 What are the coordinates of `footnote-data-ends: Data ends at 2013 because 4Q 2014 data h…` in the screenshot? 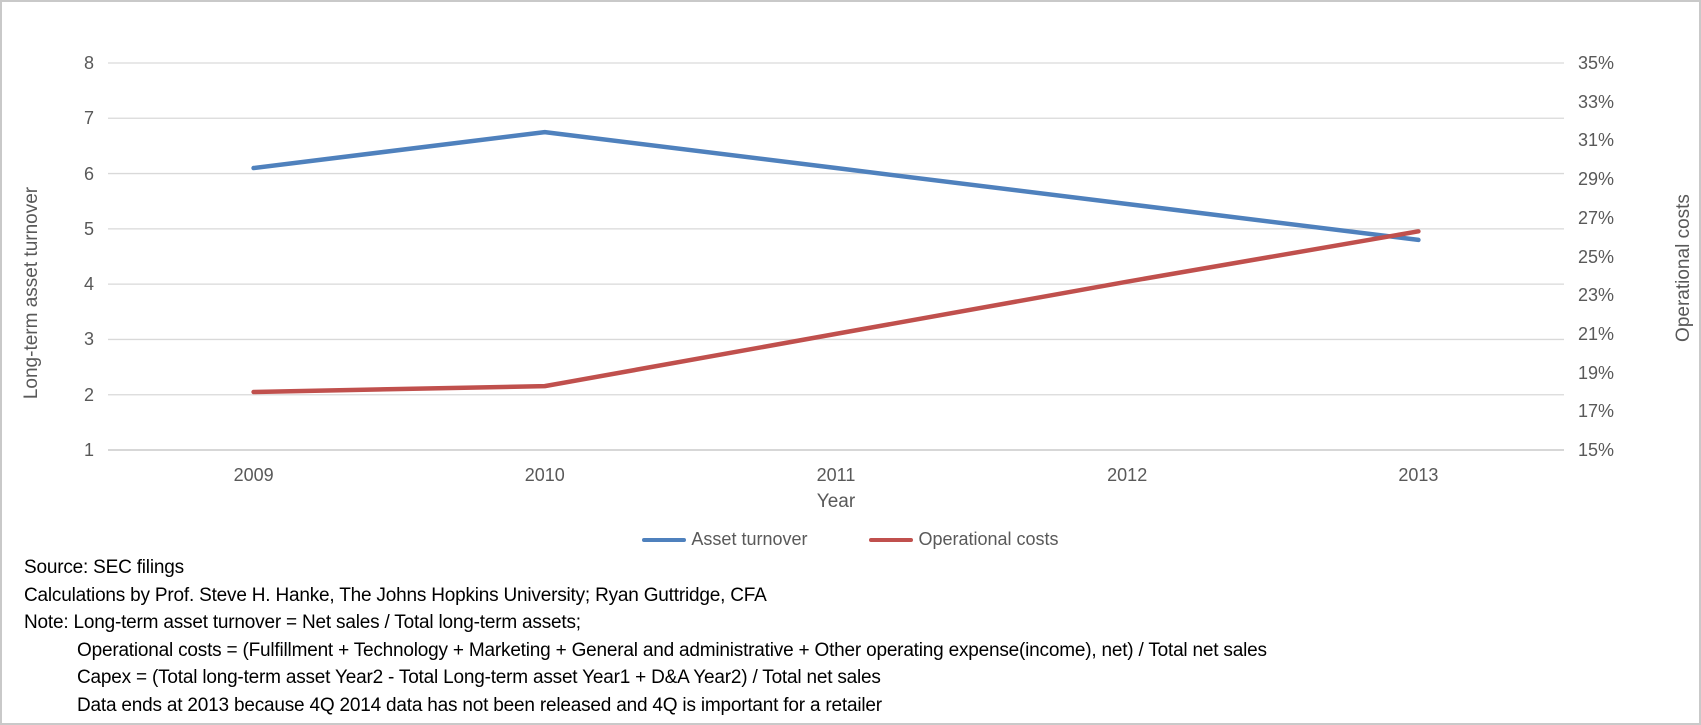 It's located at (479, 705).